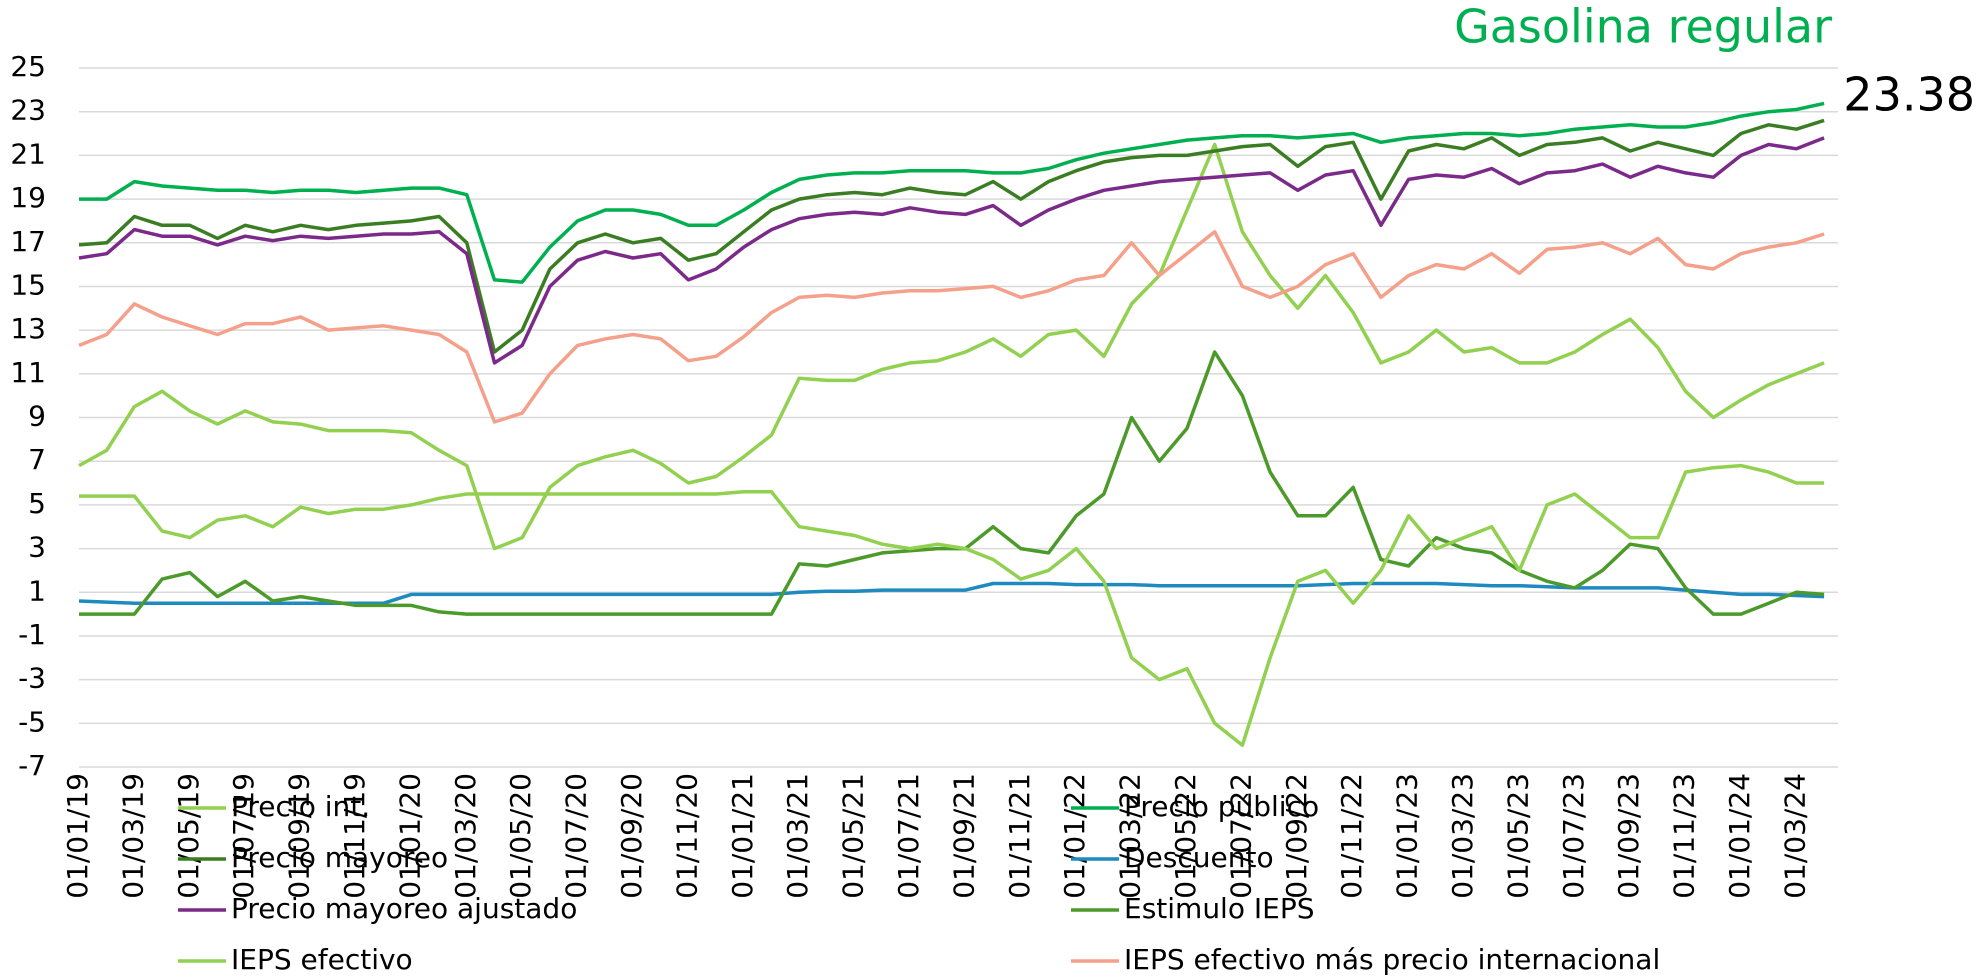 Image resolution: width=1985 pixels, height=980 pixels. What do you see at coordinates (28, 110) in the screenshot?
I see `y-tick-label: 23` at bounding box center [28, 110].